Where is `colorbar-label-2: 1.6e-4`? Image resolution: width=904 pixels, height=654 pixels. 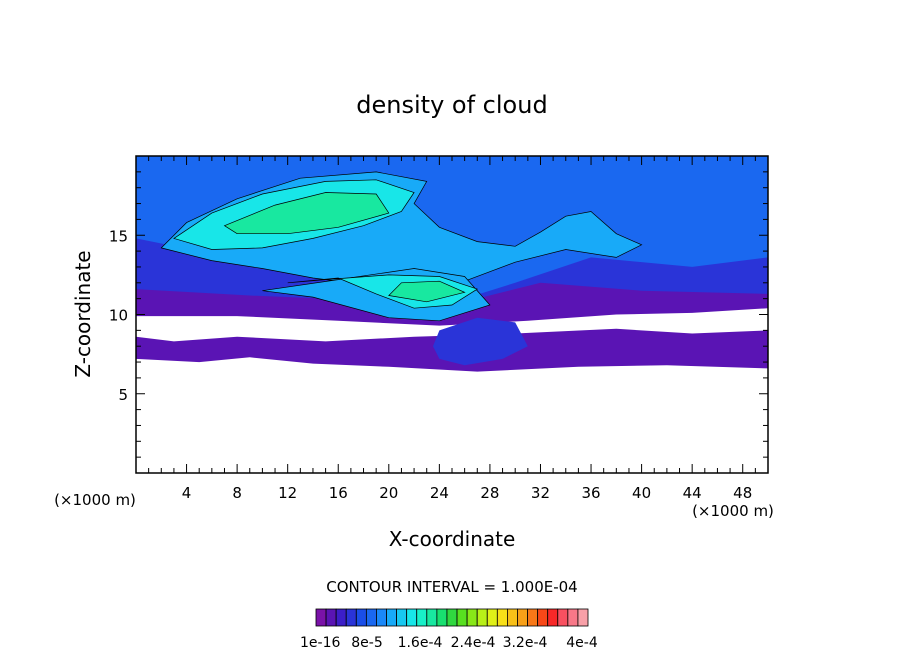
colorbar-label-2: 1.6e-4 is located at coordinates (420, 643).